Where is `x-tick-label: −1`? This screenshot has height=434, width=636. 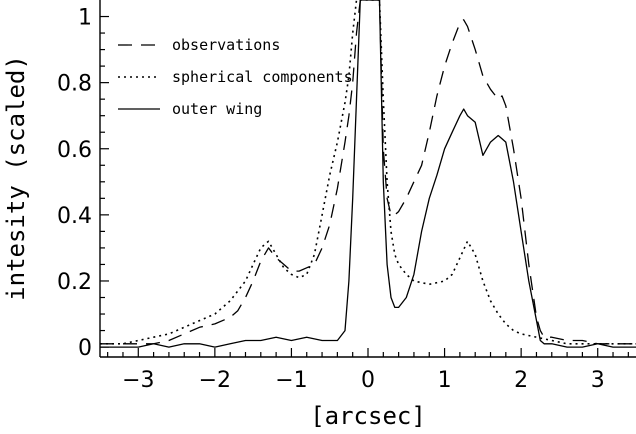
x-tick-label: −1 is located at coordinates (291, 380).